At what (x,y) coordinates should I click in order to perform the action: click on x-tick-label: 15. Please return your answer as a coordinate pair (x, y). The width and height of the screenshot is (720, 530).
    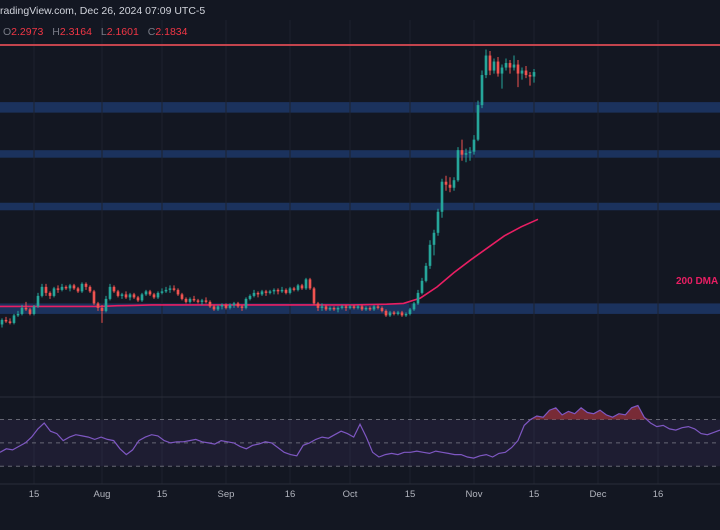
    Looking at the image, I should click on (534, 494).